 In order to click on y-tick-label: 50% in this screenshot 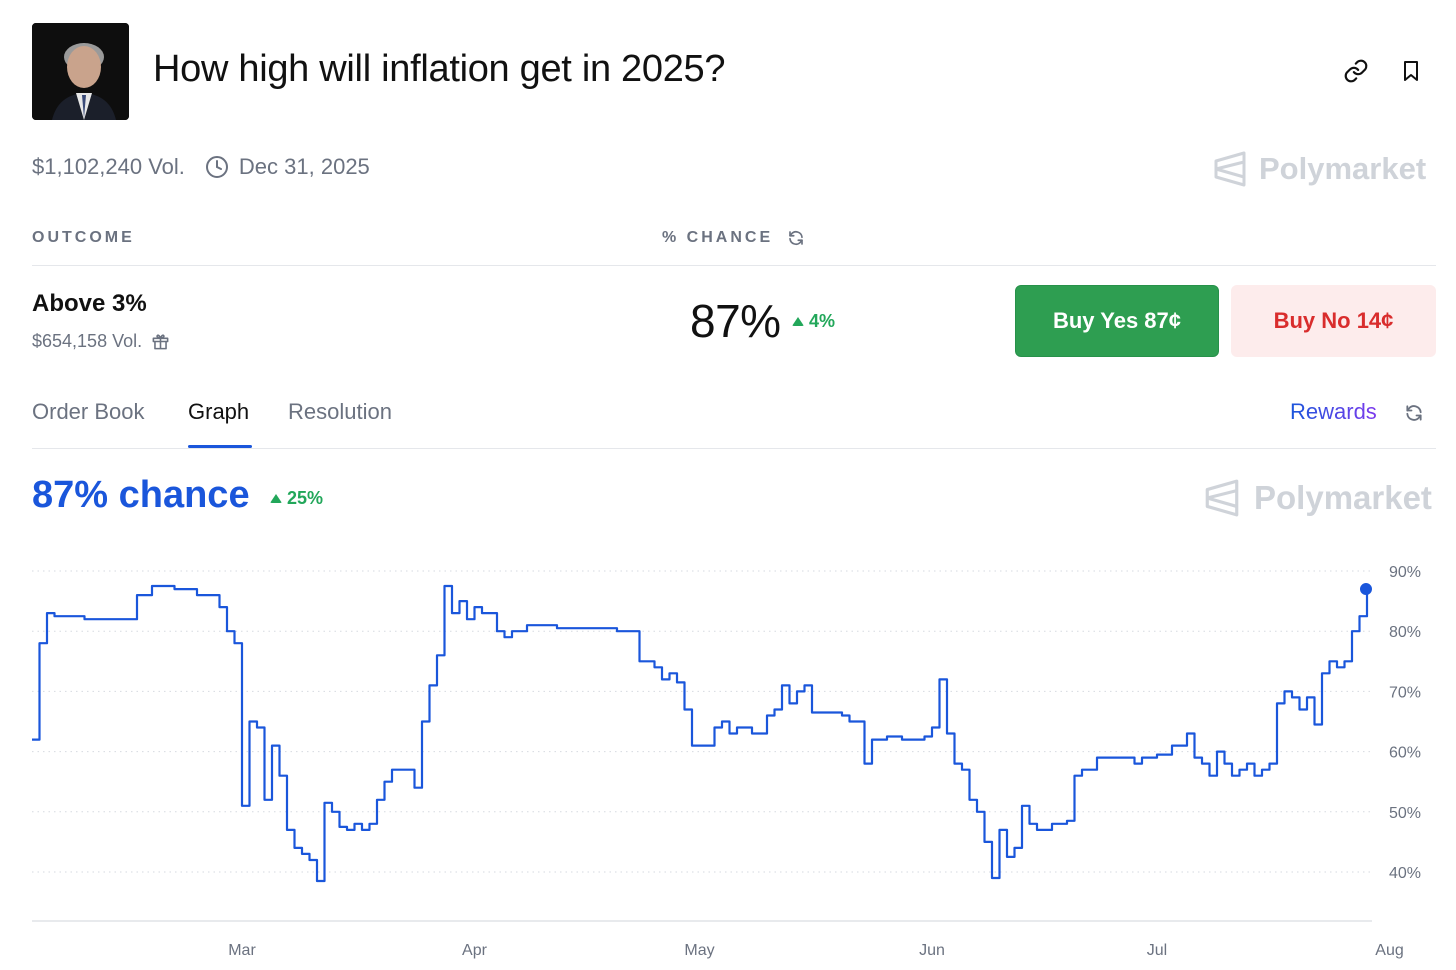, I will do `click(1405, 813)`.